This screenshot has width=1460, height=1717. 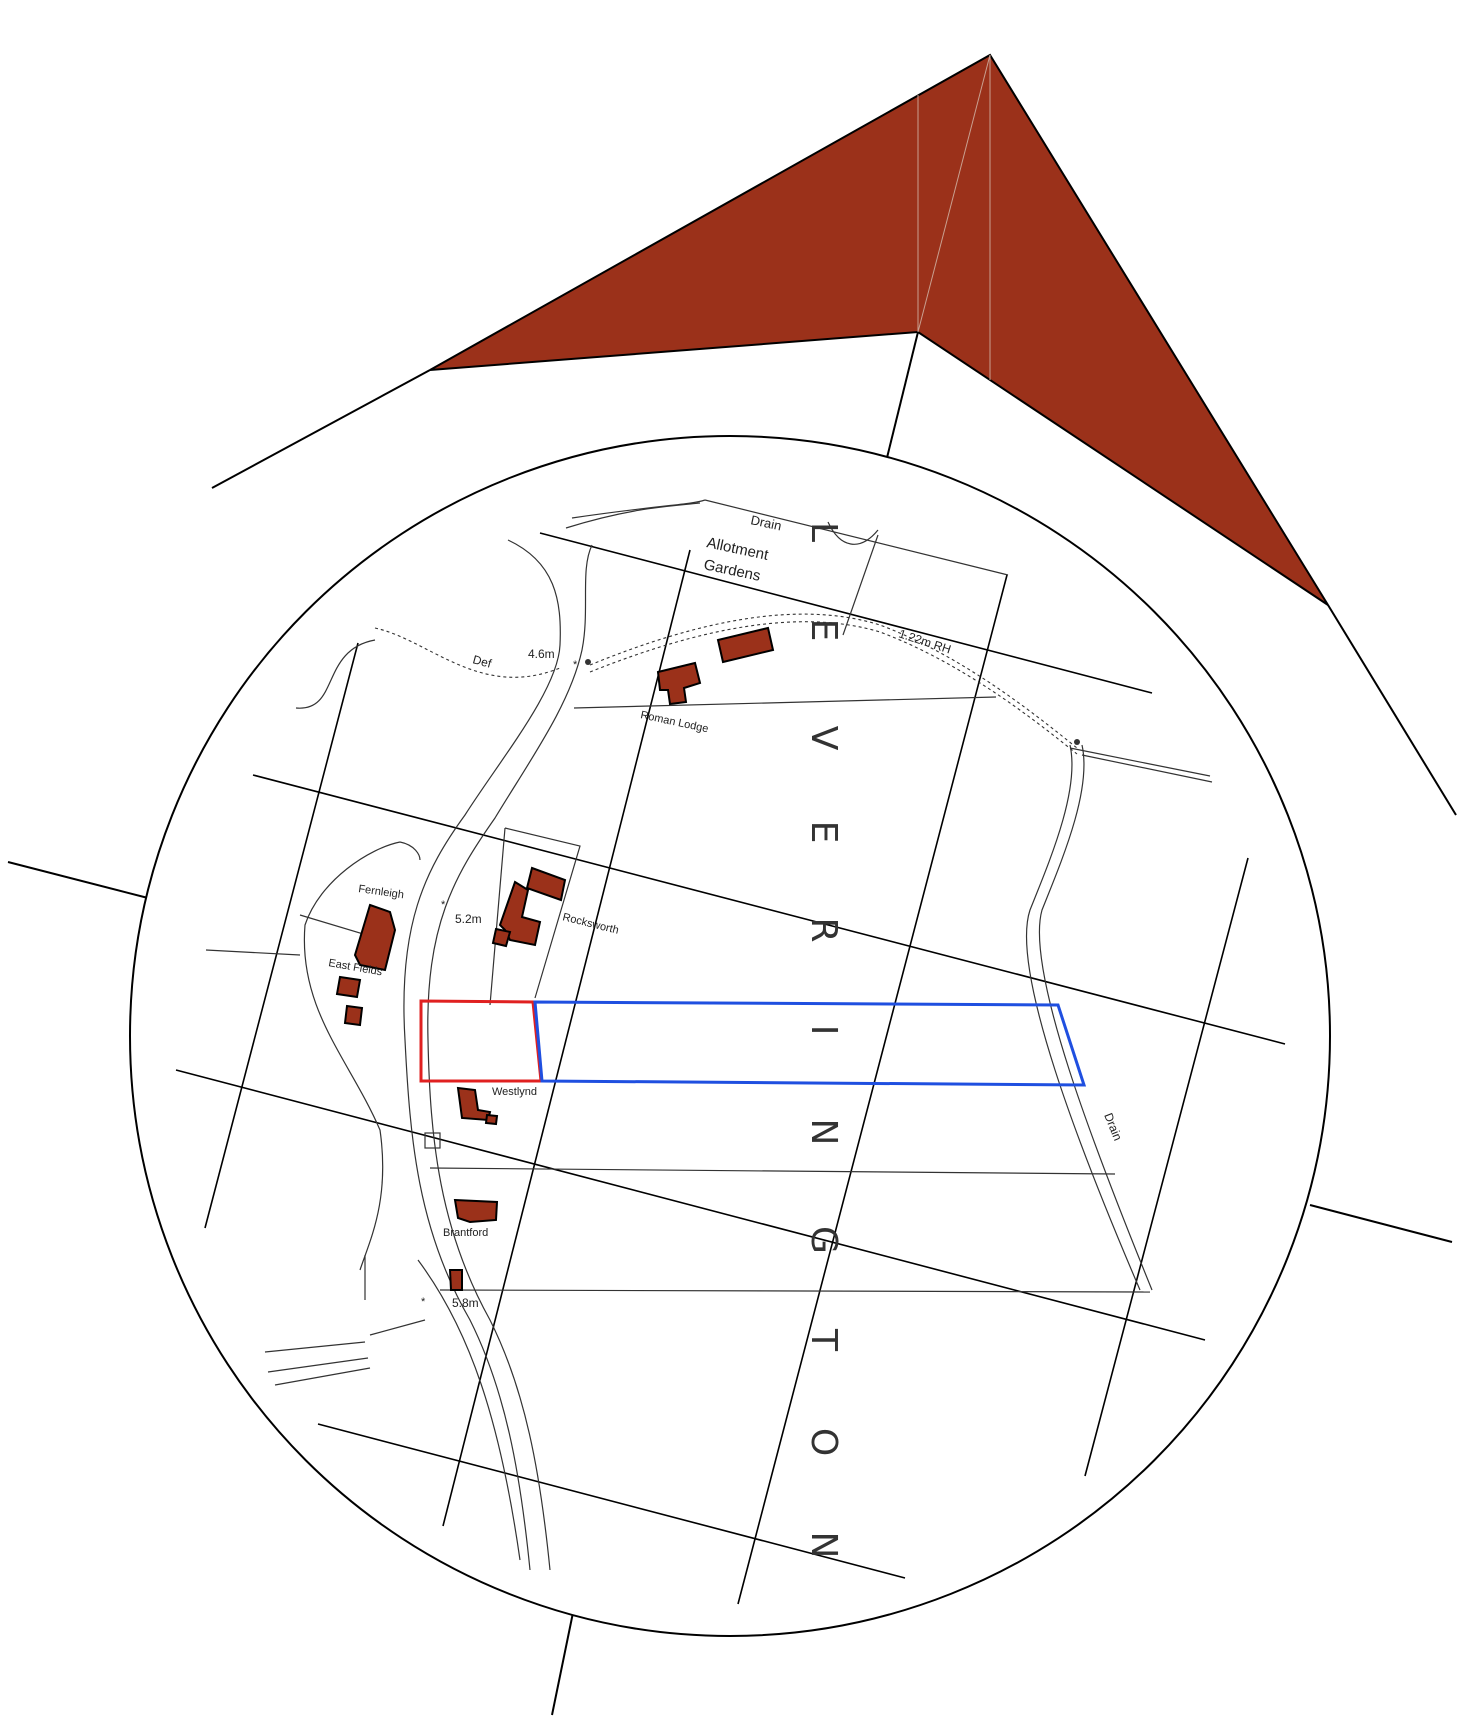 What do you see at coordinates (514, 1092) in the screenshot?
I see `label-westlynd: Westlynd` at bounding box center [514, 1092].